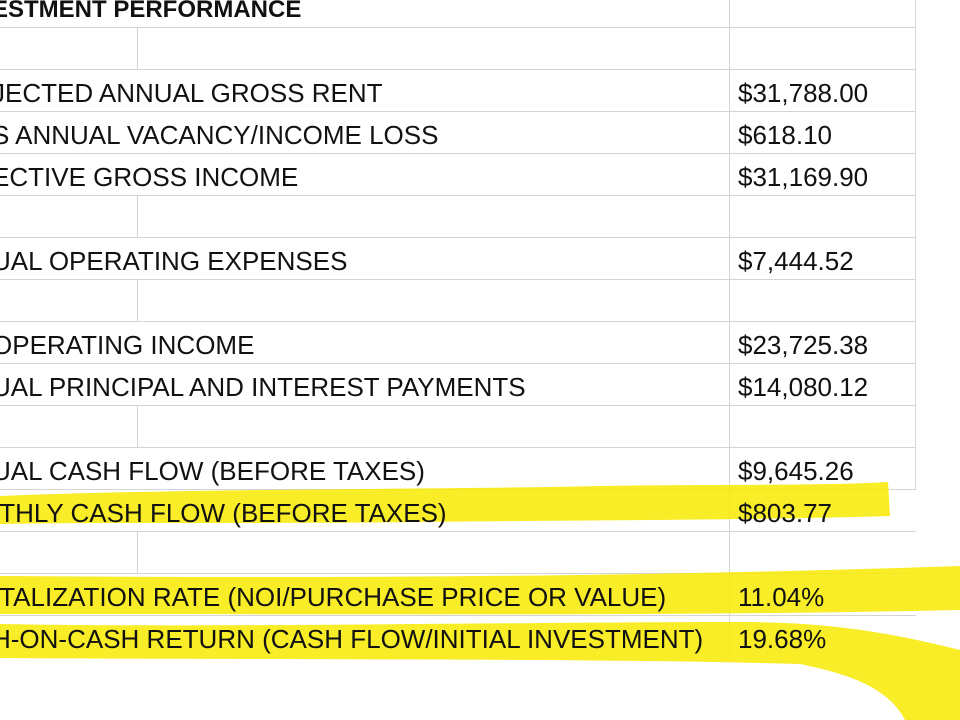 The height and width of the screenshot is (720, 960). What do you see at coordinates (785, 513) in the screenshot?
I see `row-value: $803.77` at bounding box center [785, 513].